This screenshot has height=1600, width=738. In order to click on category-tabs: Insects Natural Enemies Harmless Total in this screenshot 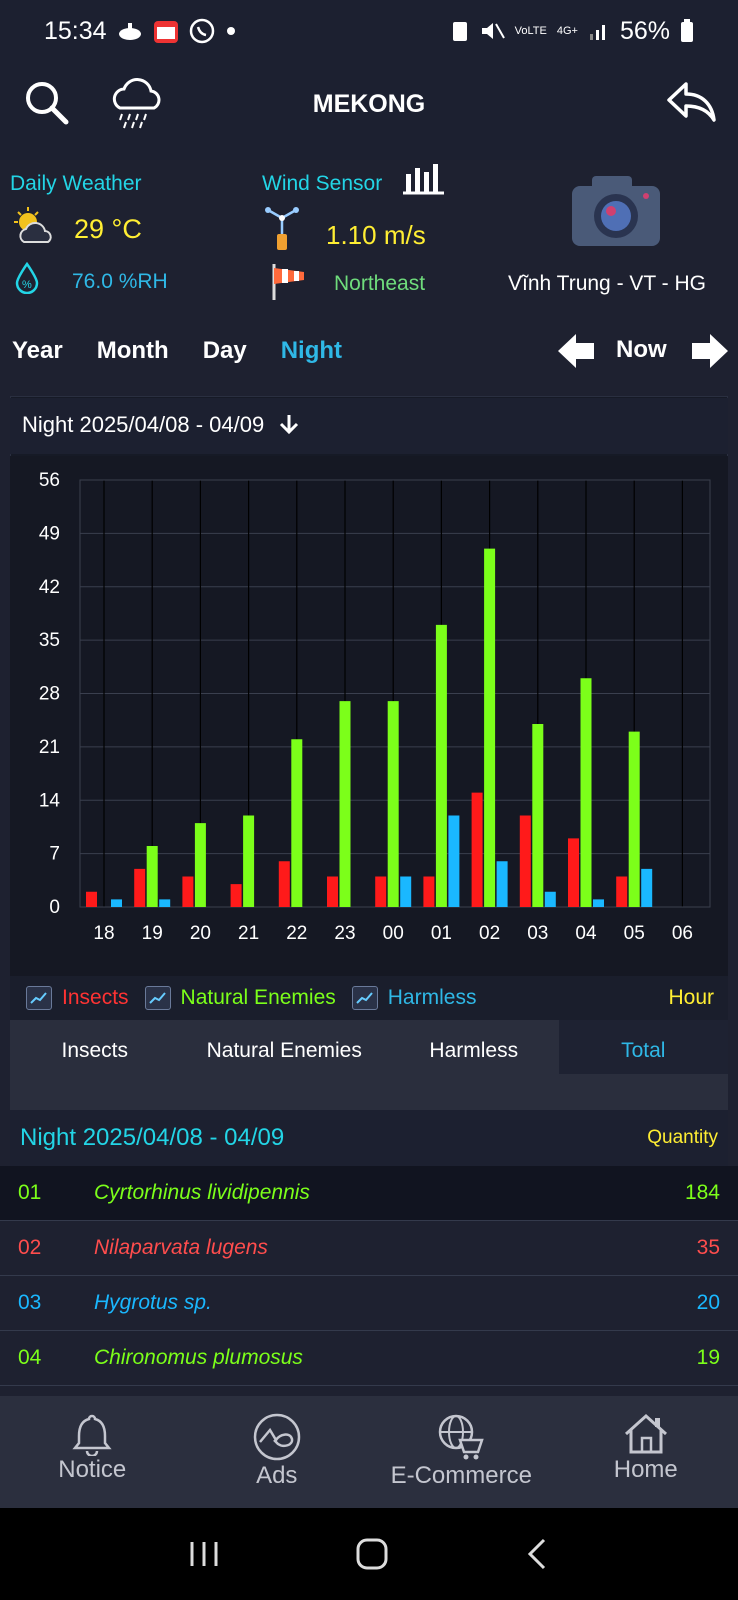, I will do `click(369, 1065)`.